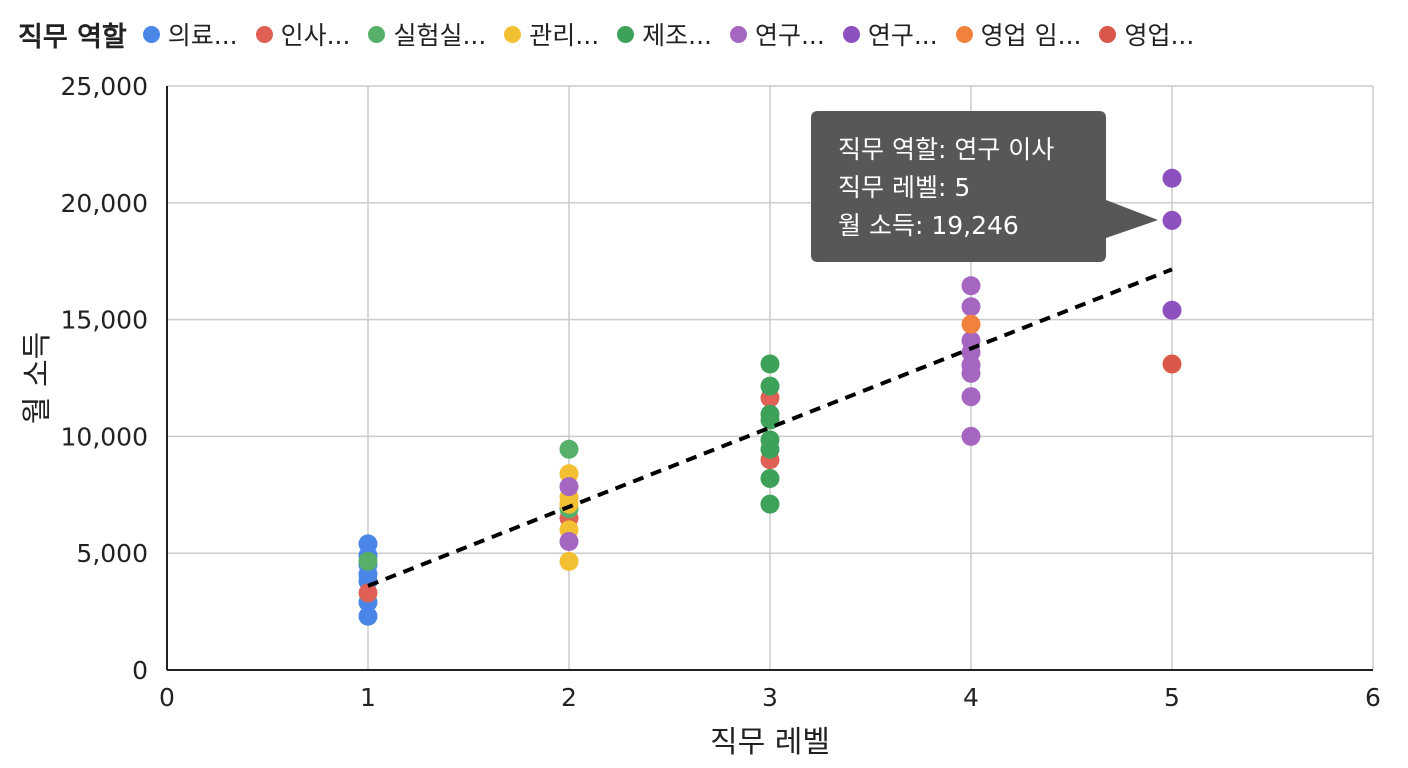 The image size is (1408, 768). I want to click on y-tick-label: 0, so click(140, 670).